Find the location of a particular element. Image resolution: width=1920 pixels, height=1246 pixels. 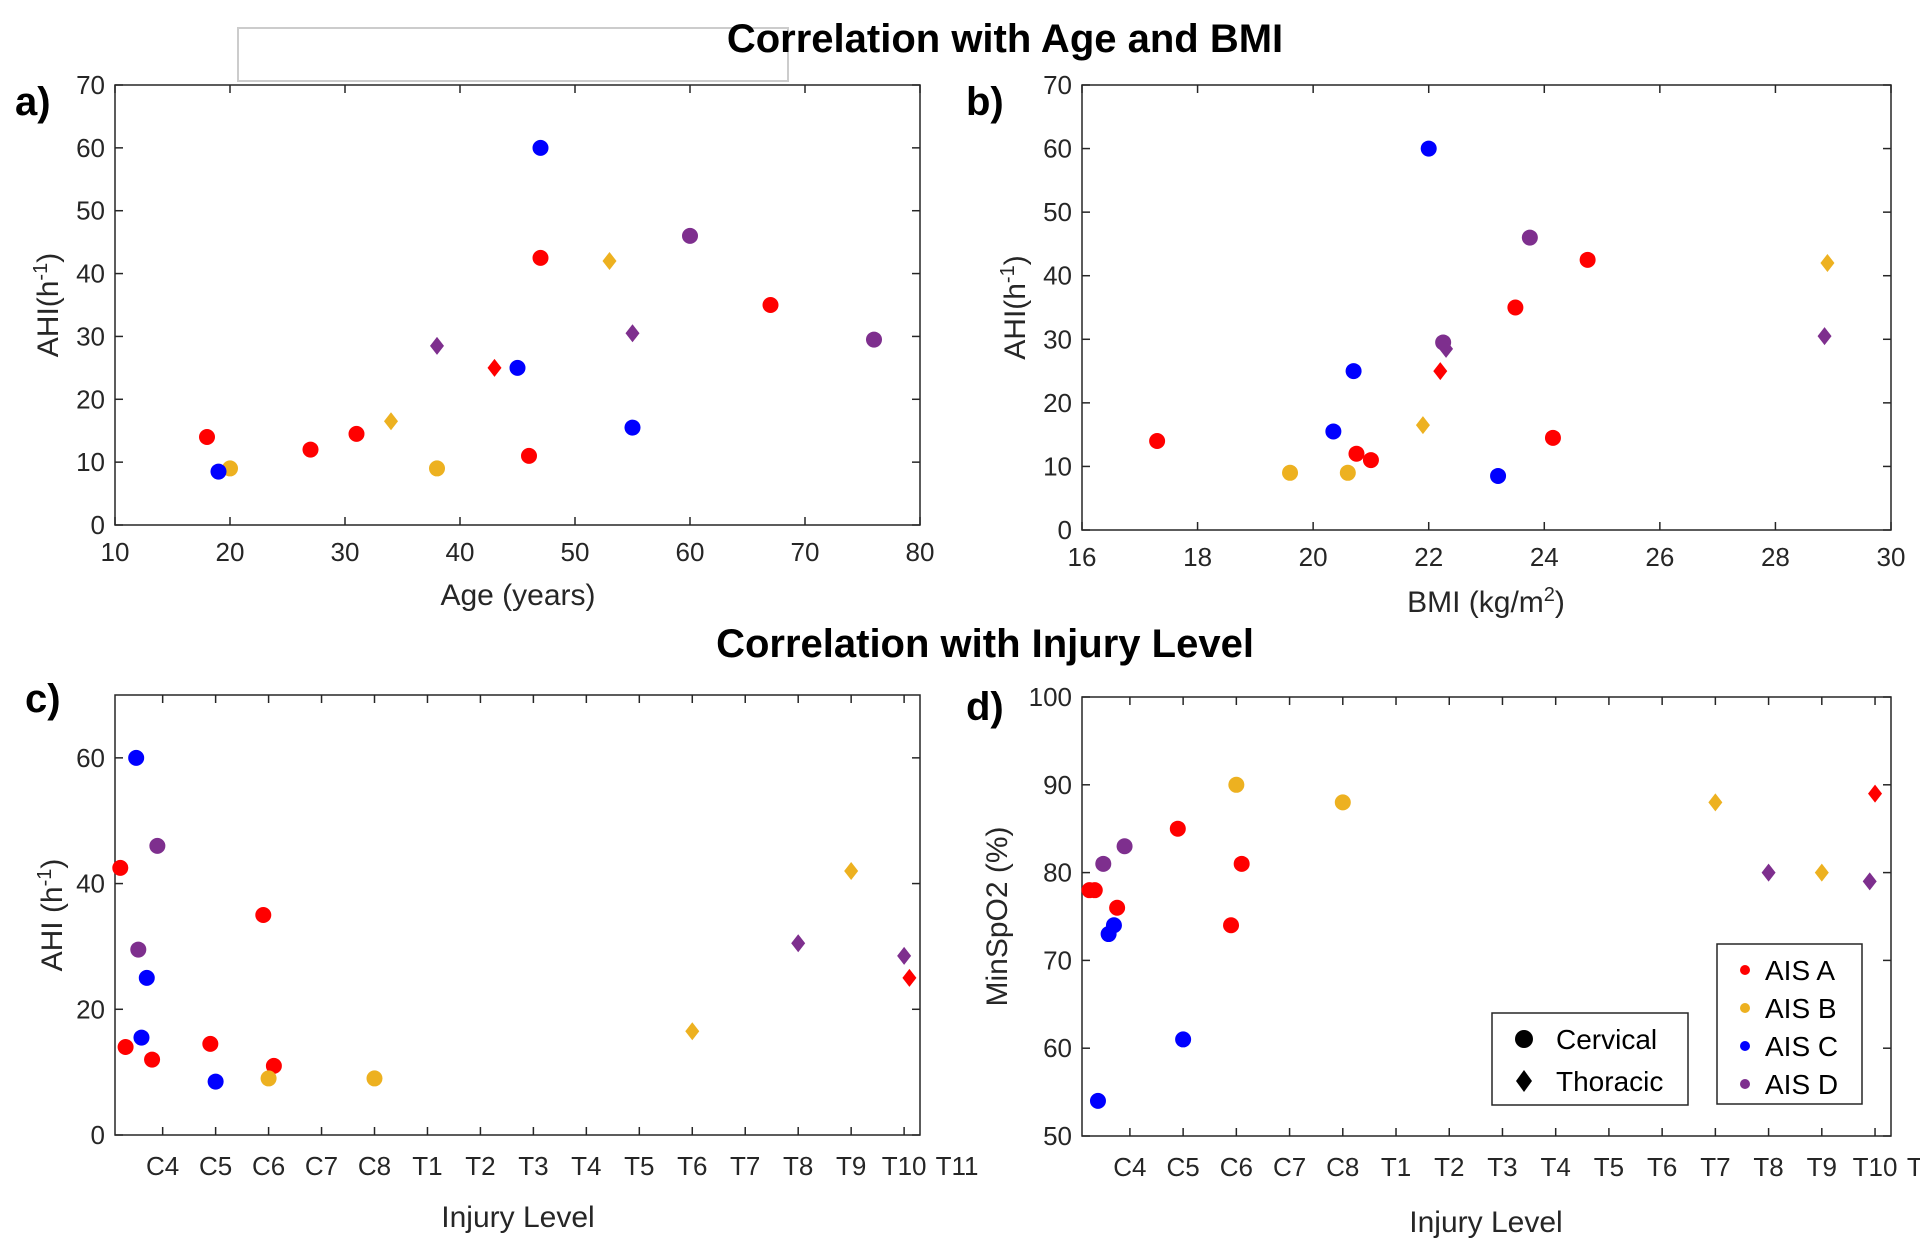

x-tick-label: T9 is located at coordinates (851, 1166).